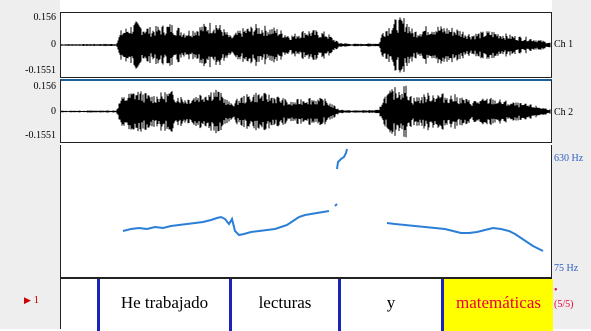 The height and width of the screenshot is (331, 591). I want to click on ch1-max-label: 0.156, so click(45, 17).